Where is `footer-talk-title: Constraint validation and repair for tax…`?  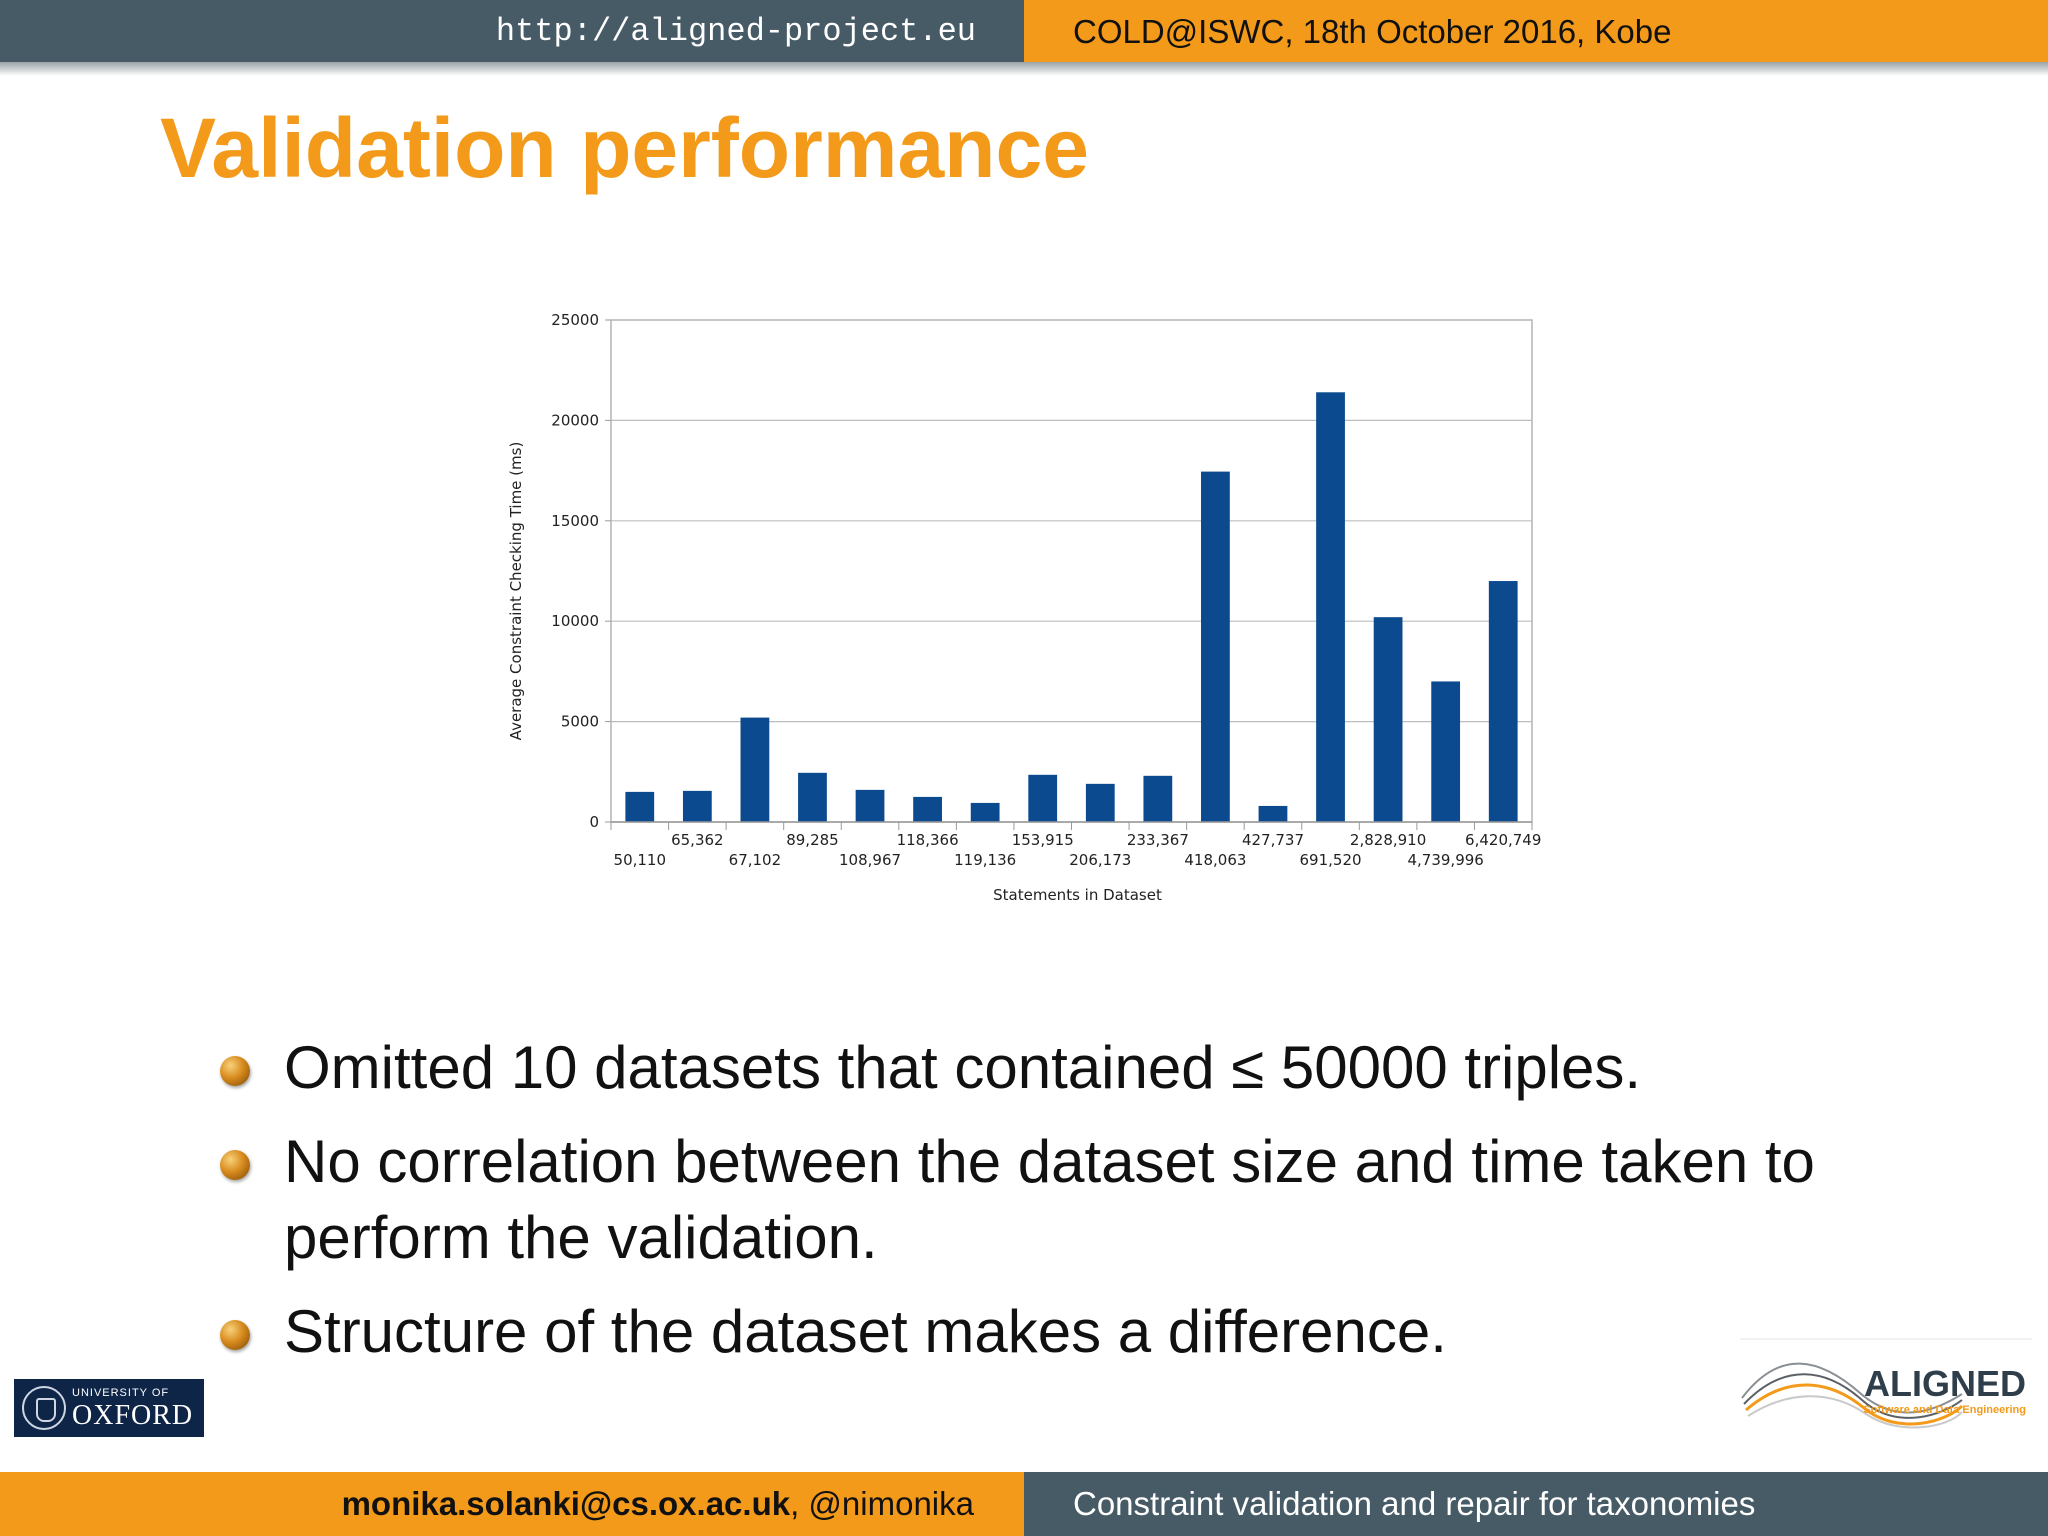
footer-talk-title: Constraint validation and repair for tax… is located at coordinates (1414, 1503).